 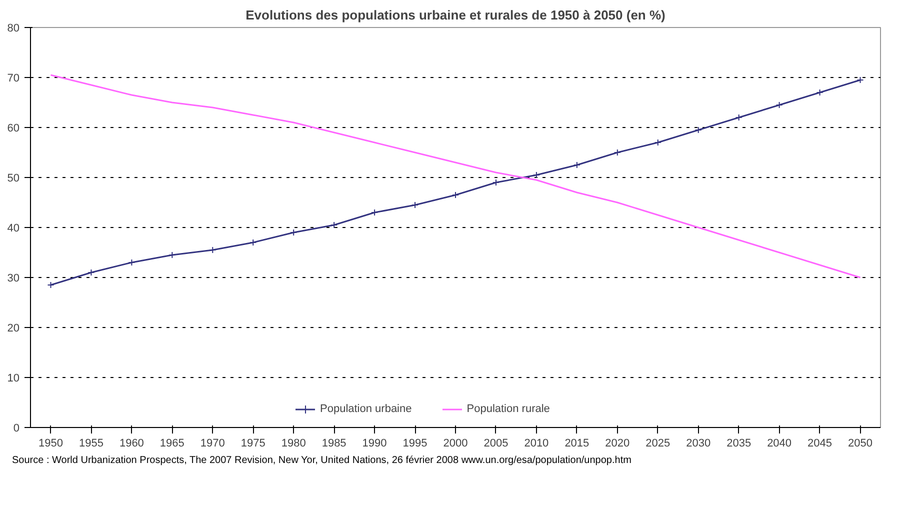 What do you see at coordinates (334, 444) in the screenshot?
I see `x-tick-label: 1985` at bounding box center [334, 444].